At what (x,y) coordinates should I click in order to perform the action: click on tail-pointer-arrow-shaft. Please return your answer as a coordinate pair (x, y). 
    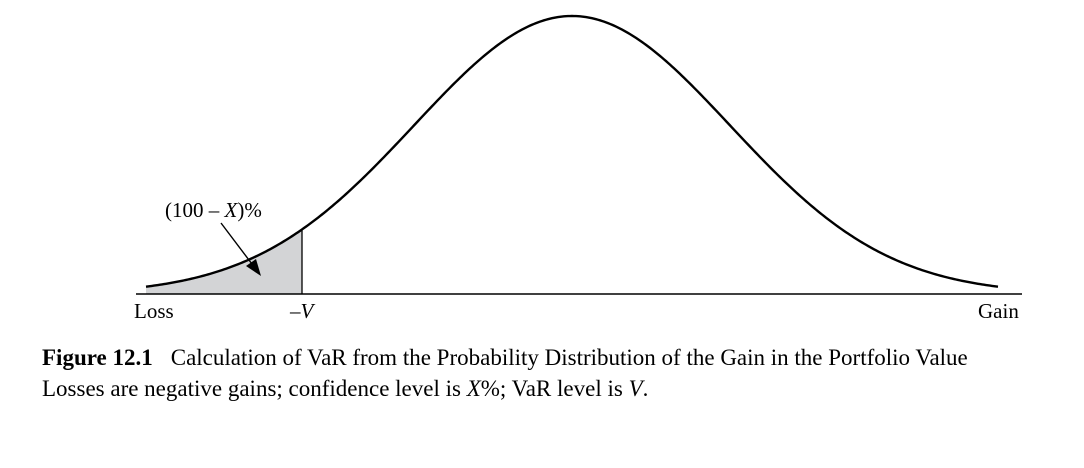
    Looking at the image, I should click on (238, 245).